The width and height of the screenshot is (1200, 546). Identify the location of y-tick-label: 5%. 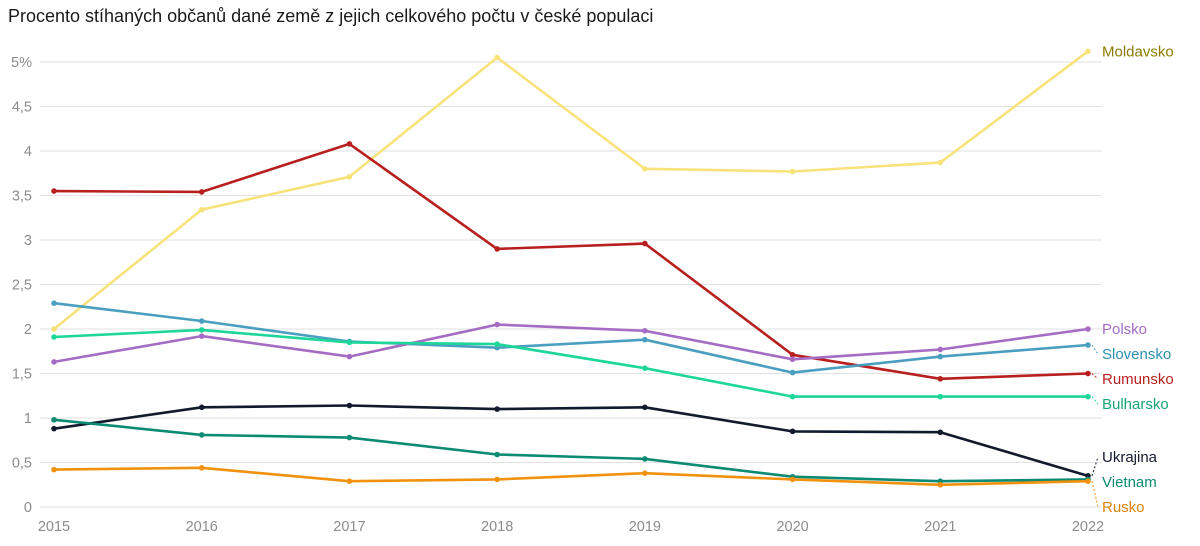
(21, 63).